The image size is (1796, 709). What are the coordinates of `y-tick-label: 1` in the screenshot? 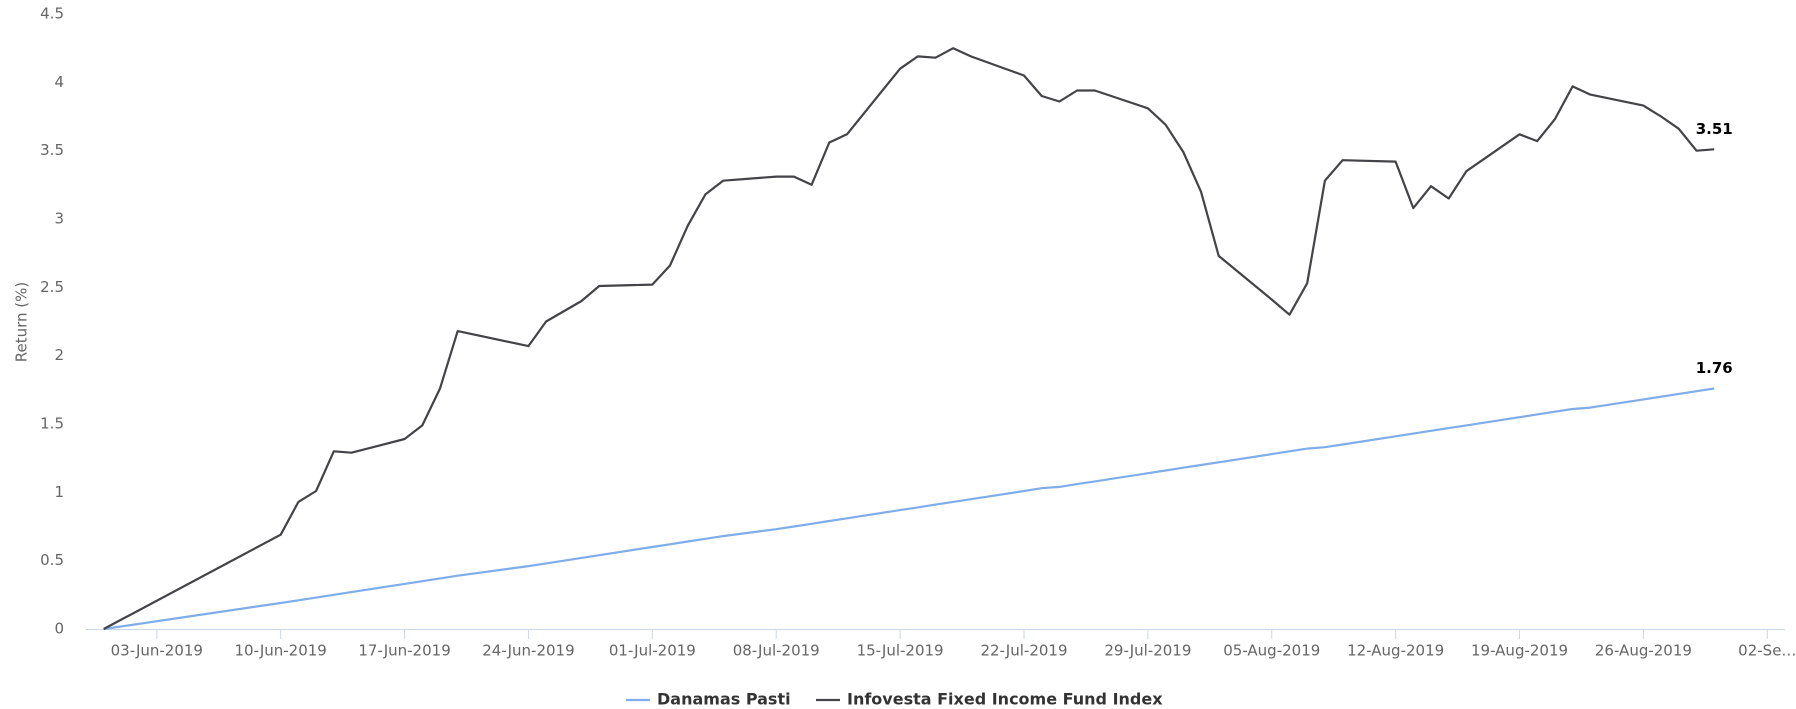 It's located at (59, 492).